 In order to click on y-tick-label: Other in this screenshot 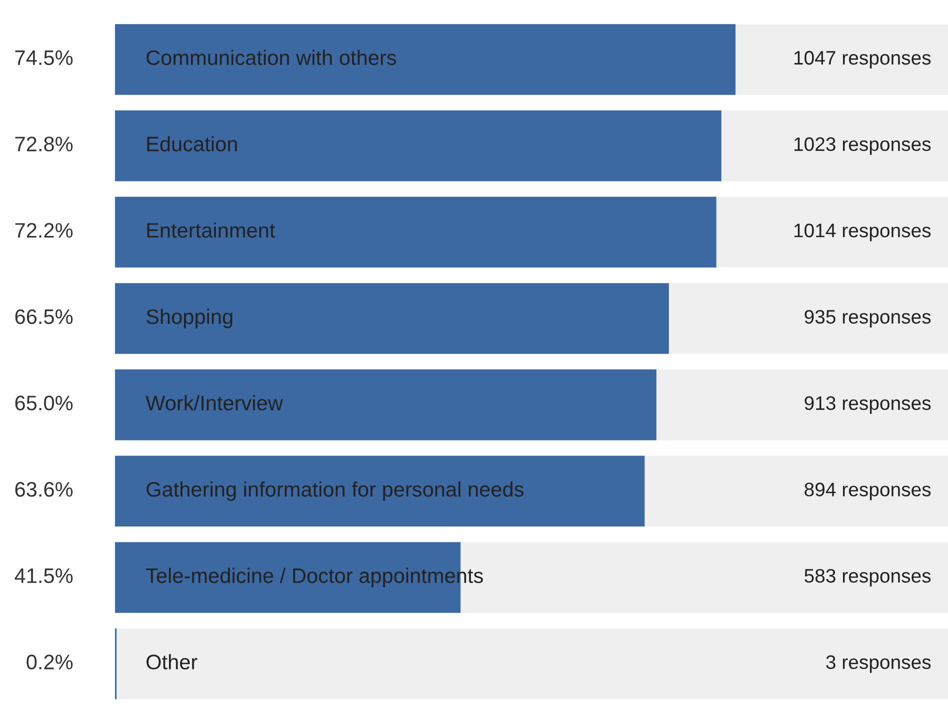, I will do `click(172, 662)`.